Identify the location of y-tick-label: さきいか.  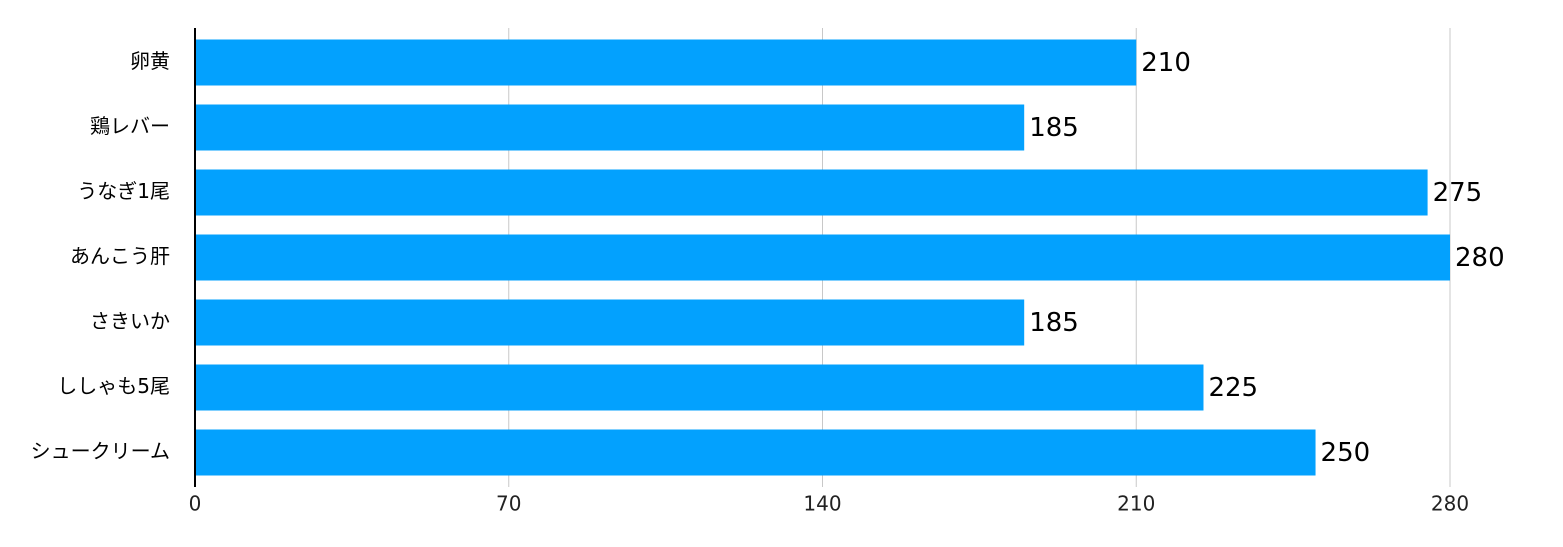
(130, 321).